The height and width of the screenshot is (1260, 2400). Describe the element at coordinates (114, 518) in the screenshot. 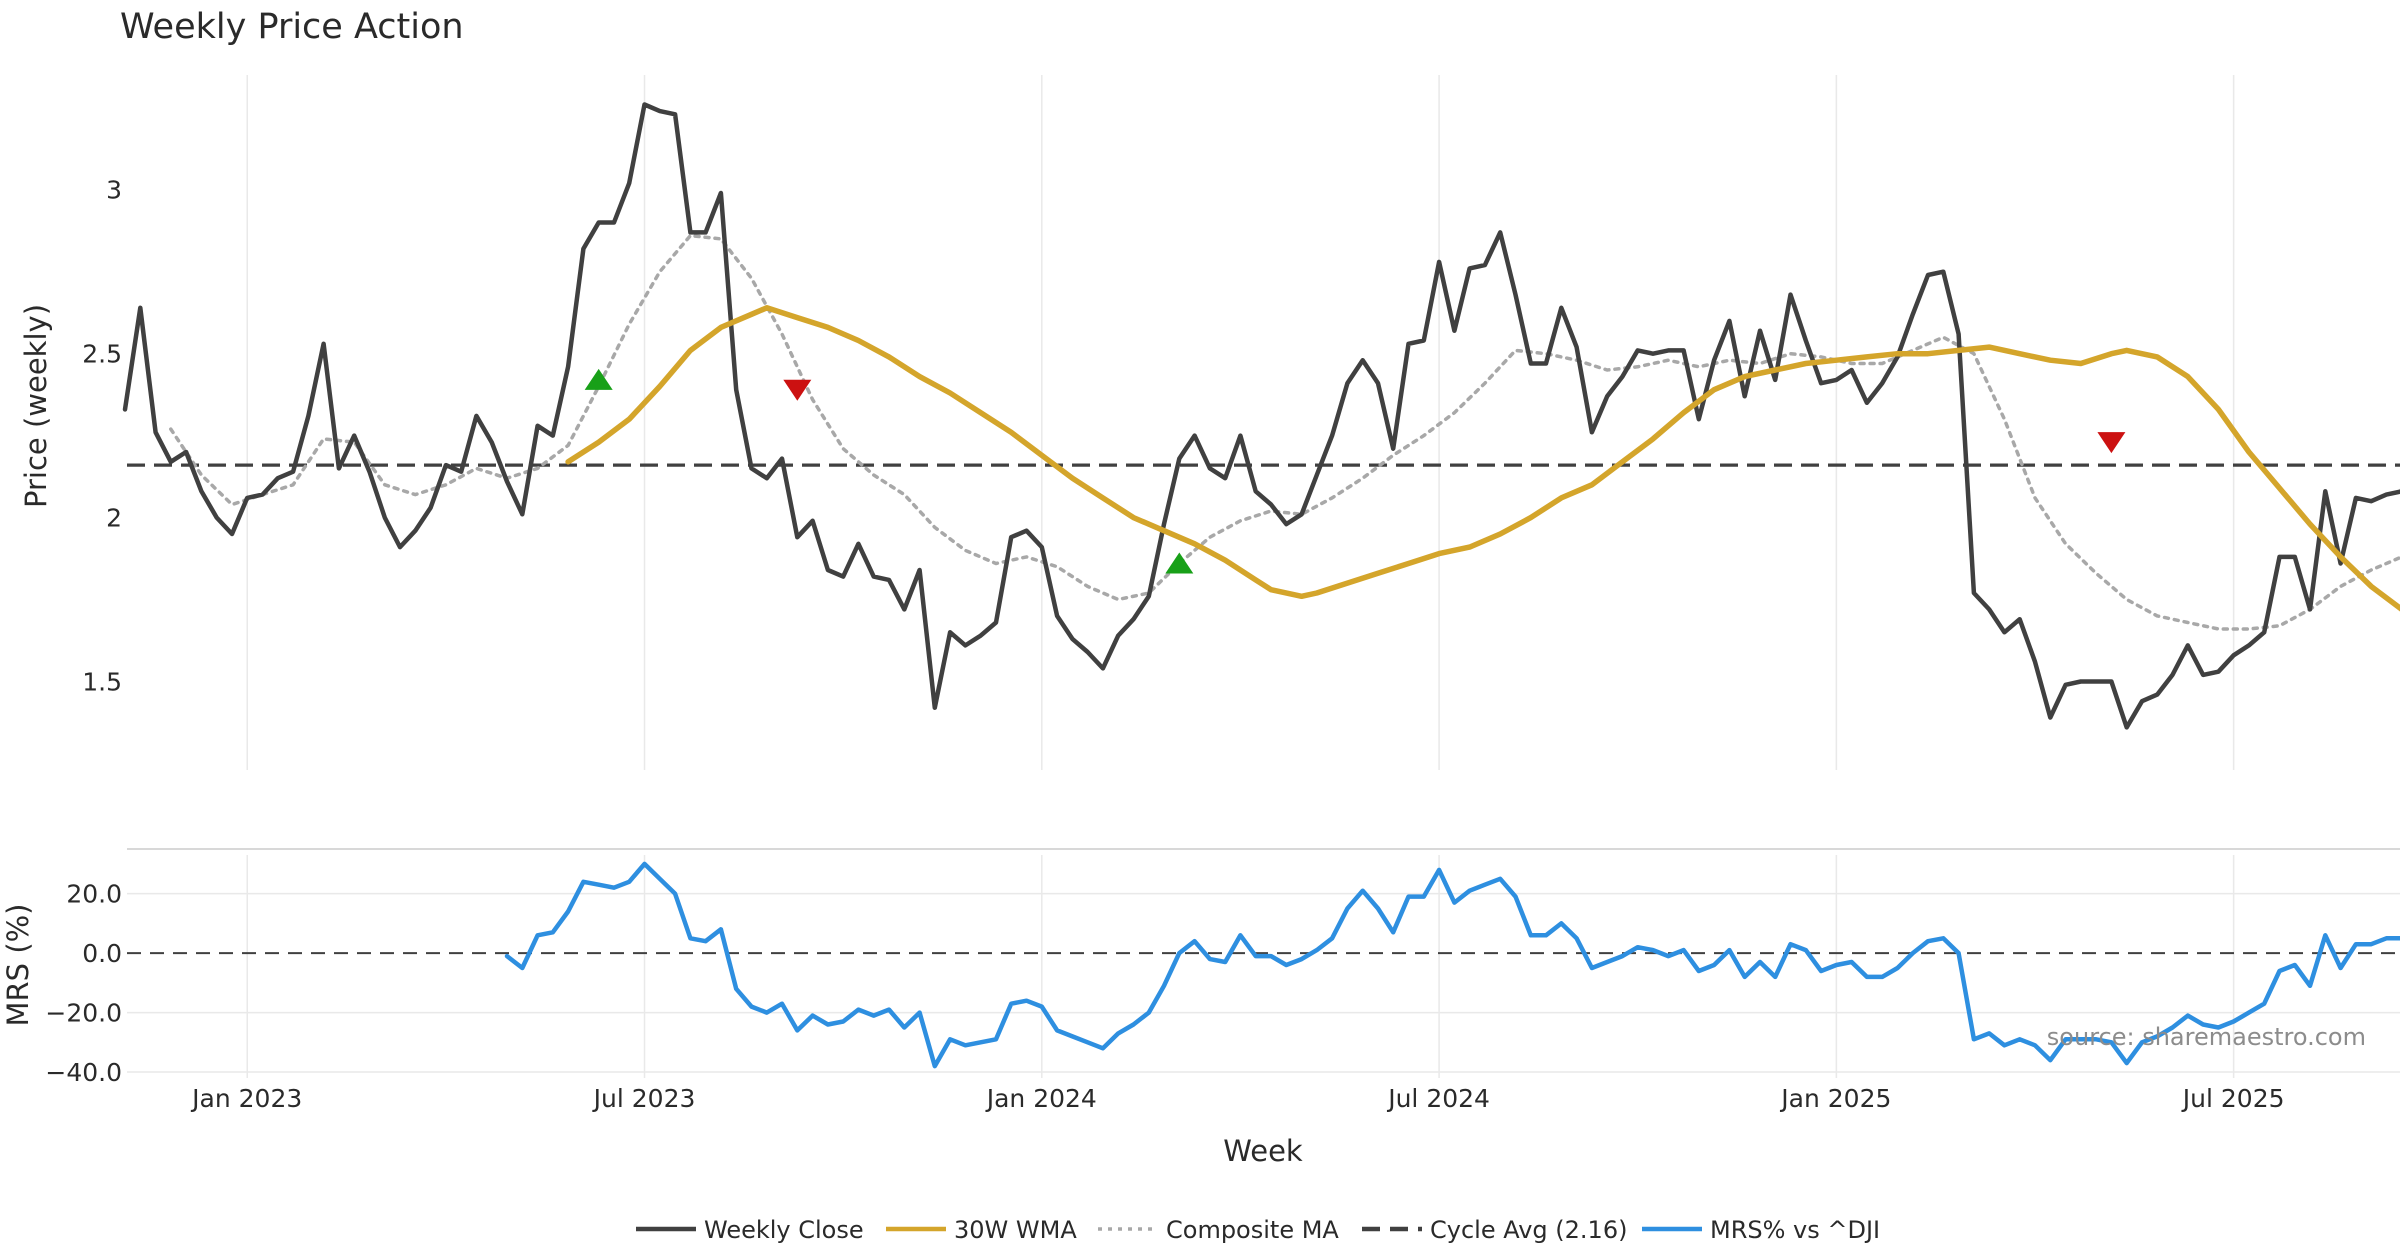

I see `price-y-tick-label: 2` at that location.